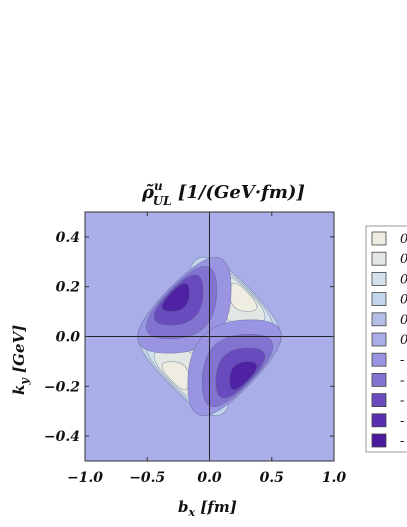 The image size is (407, 527). What do you see at coordinates (19, 351) in the screenshot?
I see `y-axis-label-units: [GeV]` at bounding box center [19, 351].